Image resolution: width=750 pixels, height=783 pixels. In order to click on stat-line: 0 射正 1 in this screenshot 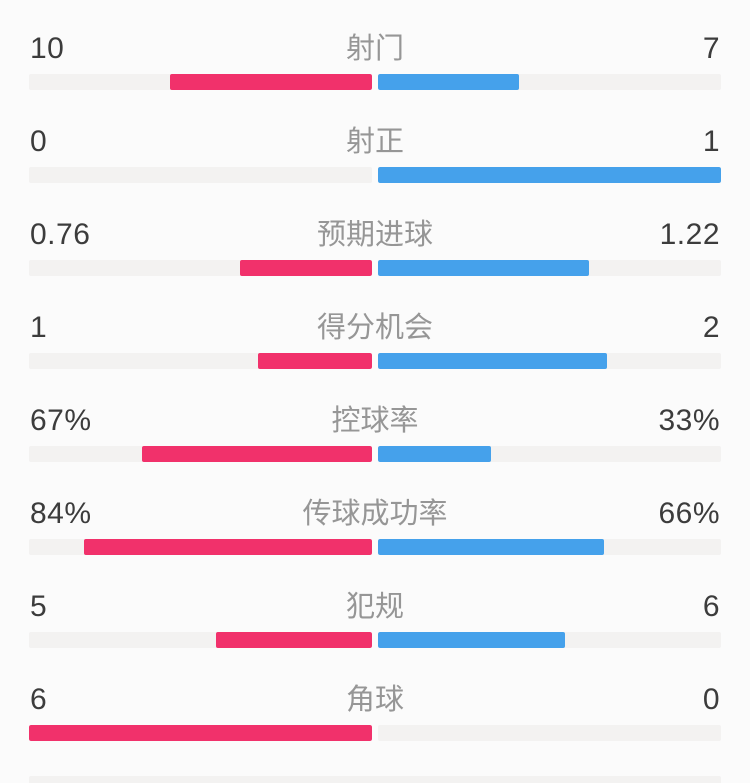, I will do `click(375, 141)`.